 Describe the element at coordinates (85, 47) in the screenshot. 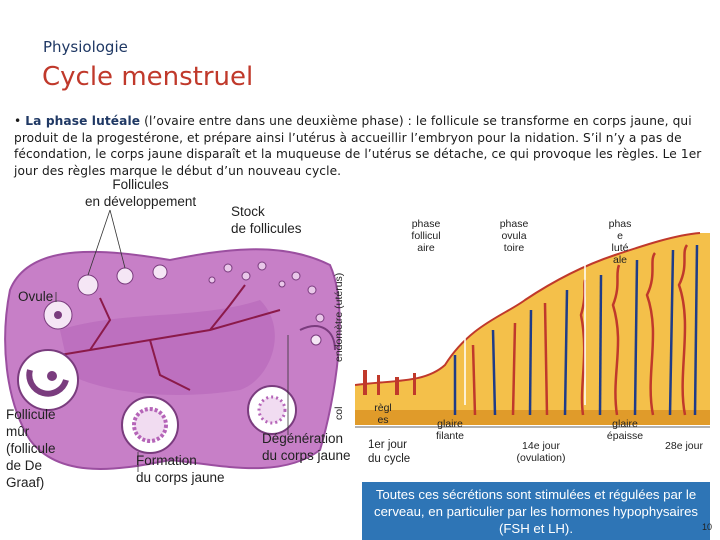

I see `subject-heading: Physiologie` at that location.